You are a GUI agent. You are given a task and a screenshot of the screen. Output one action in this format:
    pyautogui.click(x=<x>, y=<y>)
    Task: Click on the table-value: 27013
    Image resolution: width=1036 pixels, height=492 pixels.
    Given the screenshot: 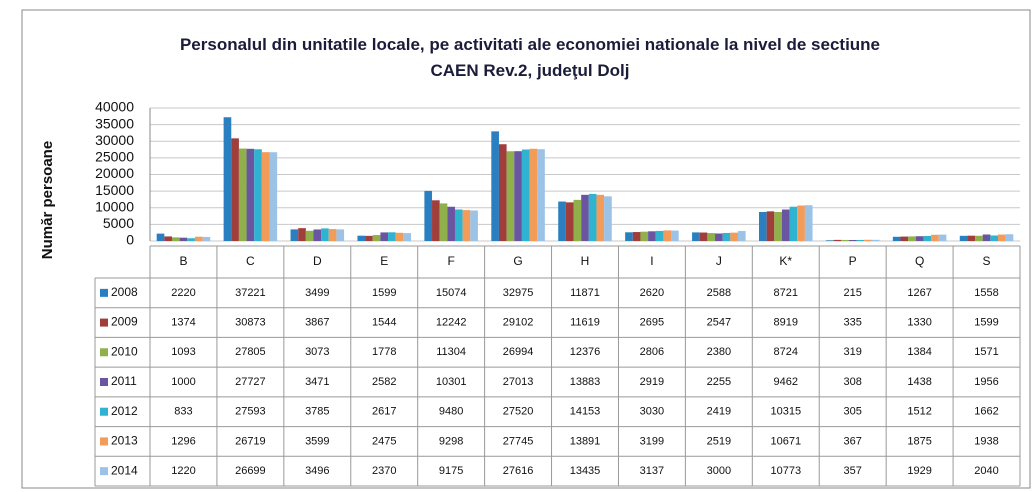 What is the action you would take?
    pyautogui.click(x=518, y=382)
    